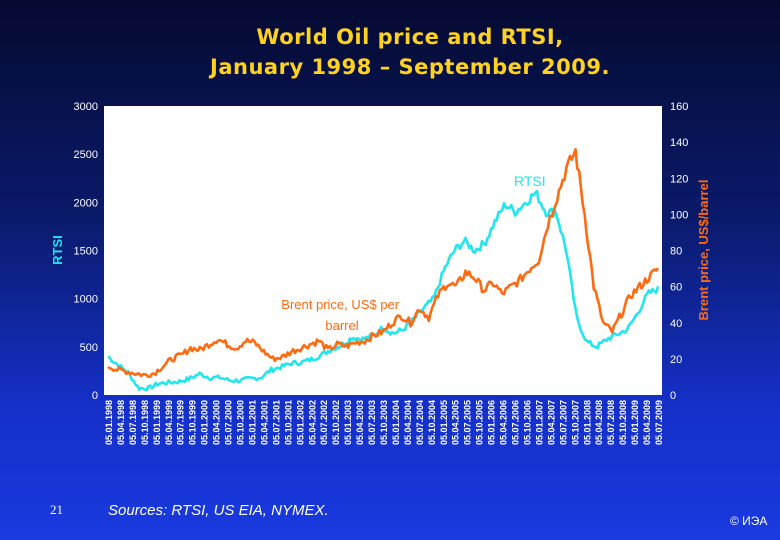 The width and height of the screenshot is (780, 540). Describe the element at coordinates (539, 422) in the screenshot. I see `x-tick-label: 05.01.2007` at that location.